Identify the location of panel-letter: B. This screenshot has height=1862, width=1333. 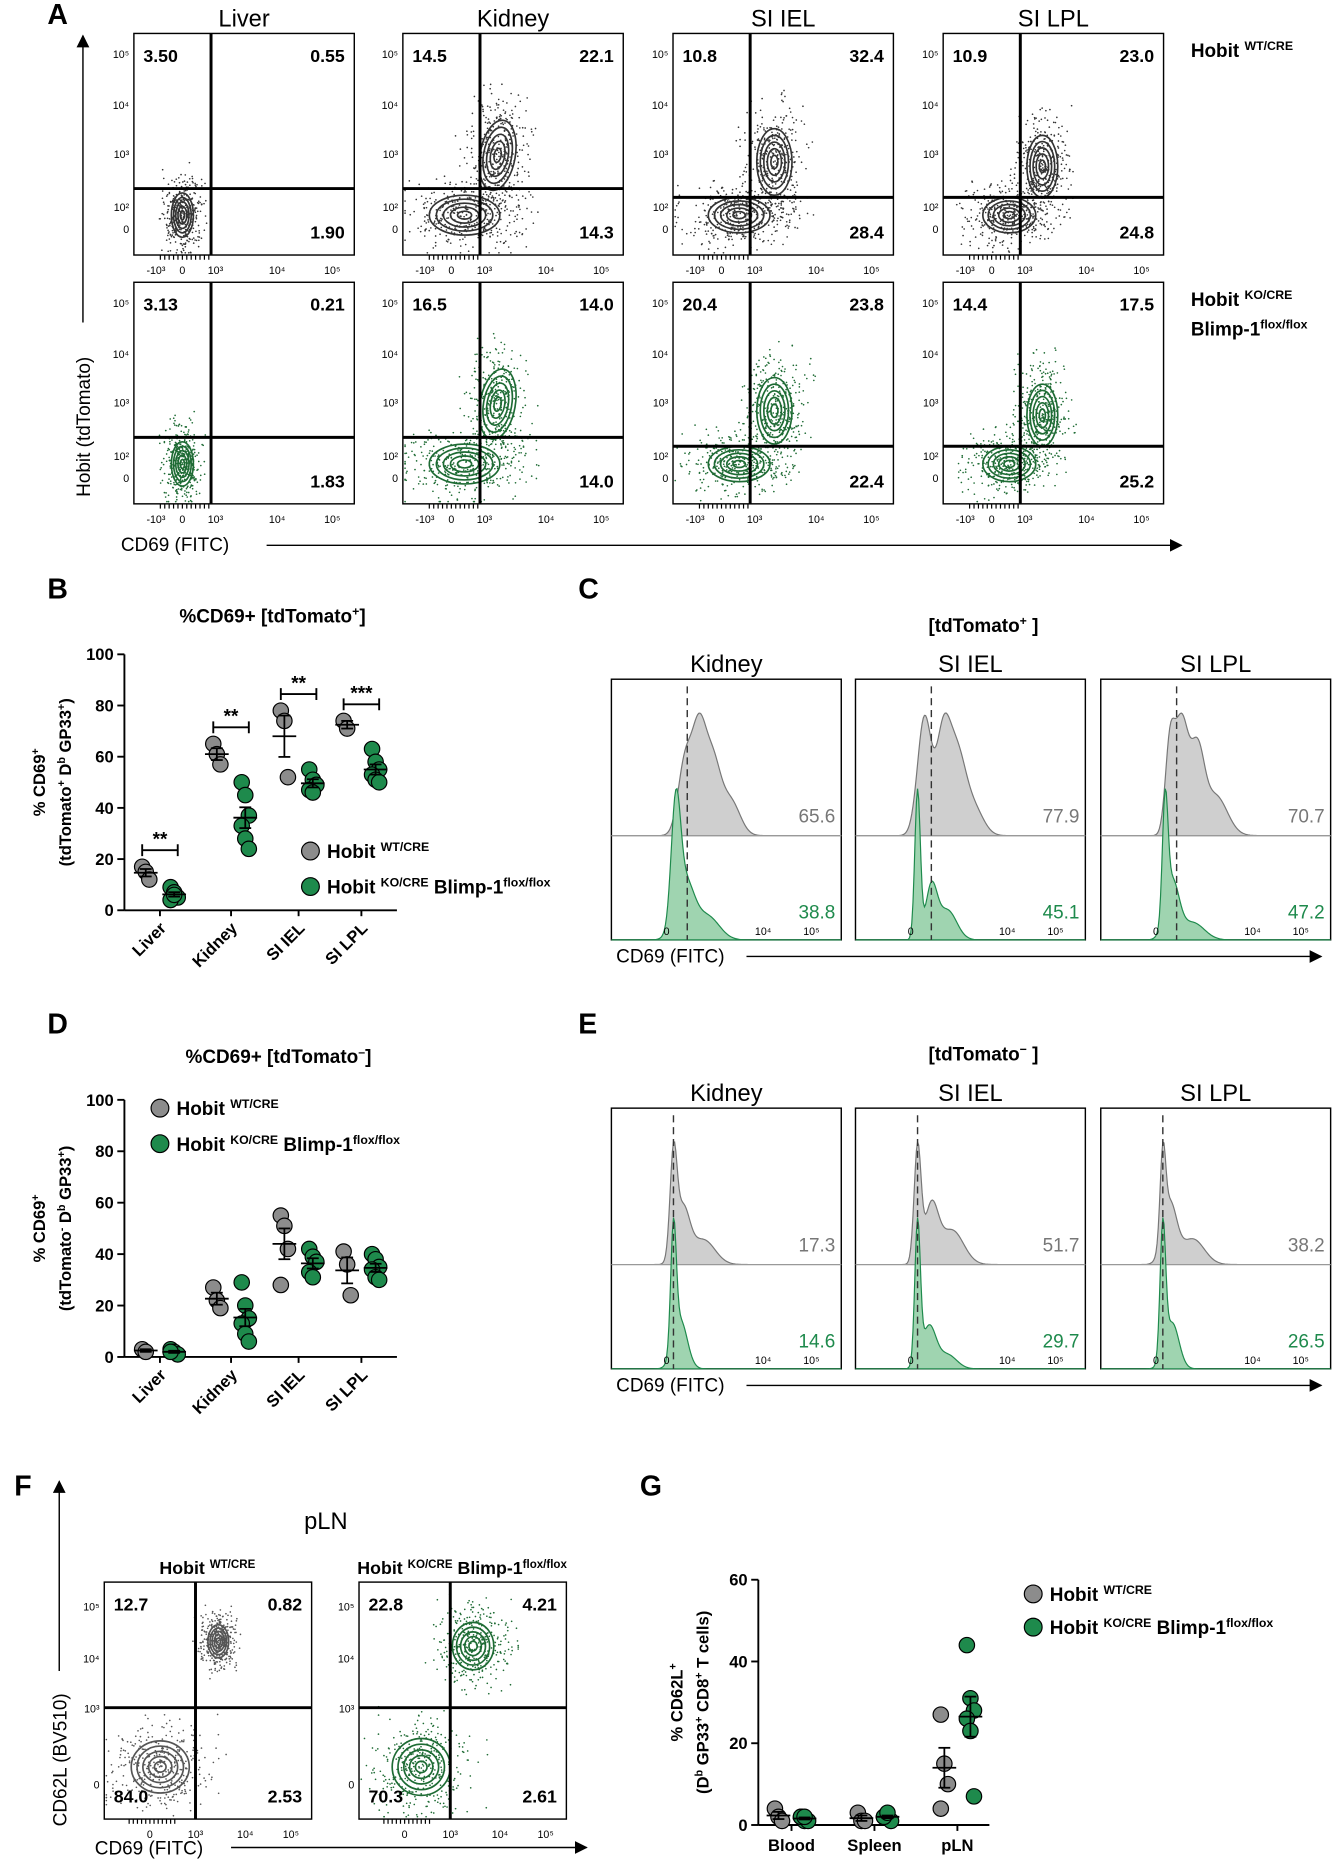
(57, 590).